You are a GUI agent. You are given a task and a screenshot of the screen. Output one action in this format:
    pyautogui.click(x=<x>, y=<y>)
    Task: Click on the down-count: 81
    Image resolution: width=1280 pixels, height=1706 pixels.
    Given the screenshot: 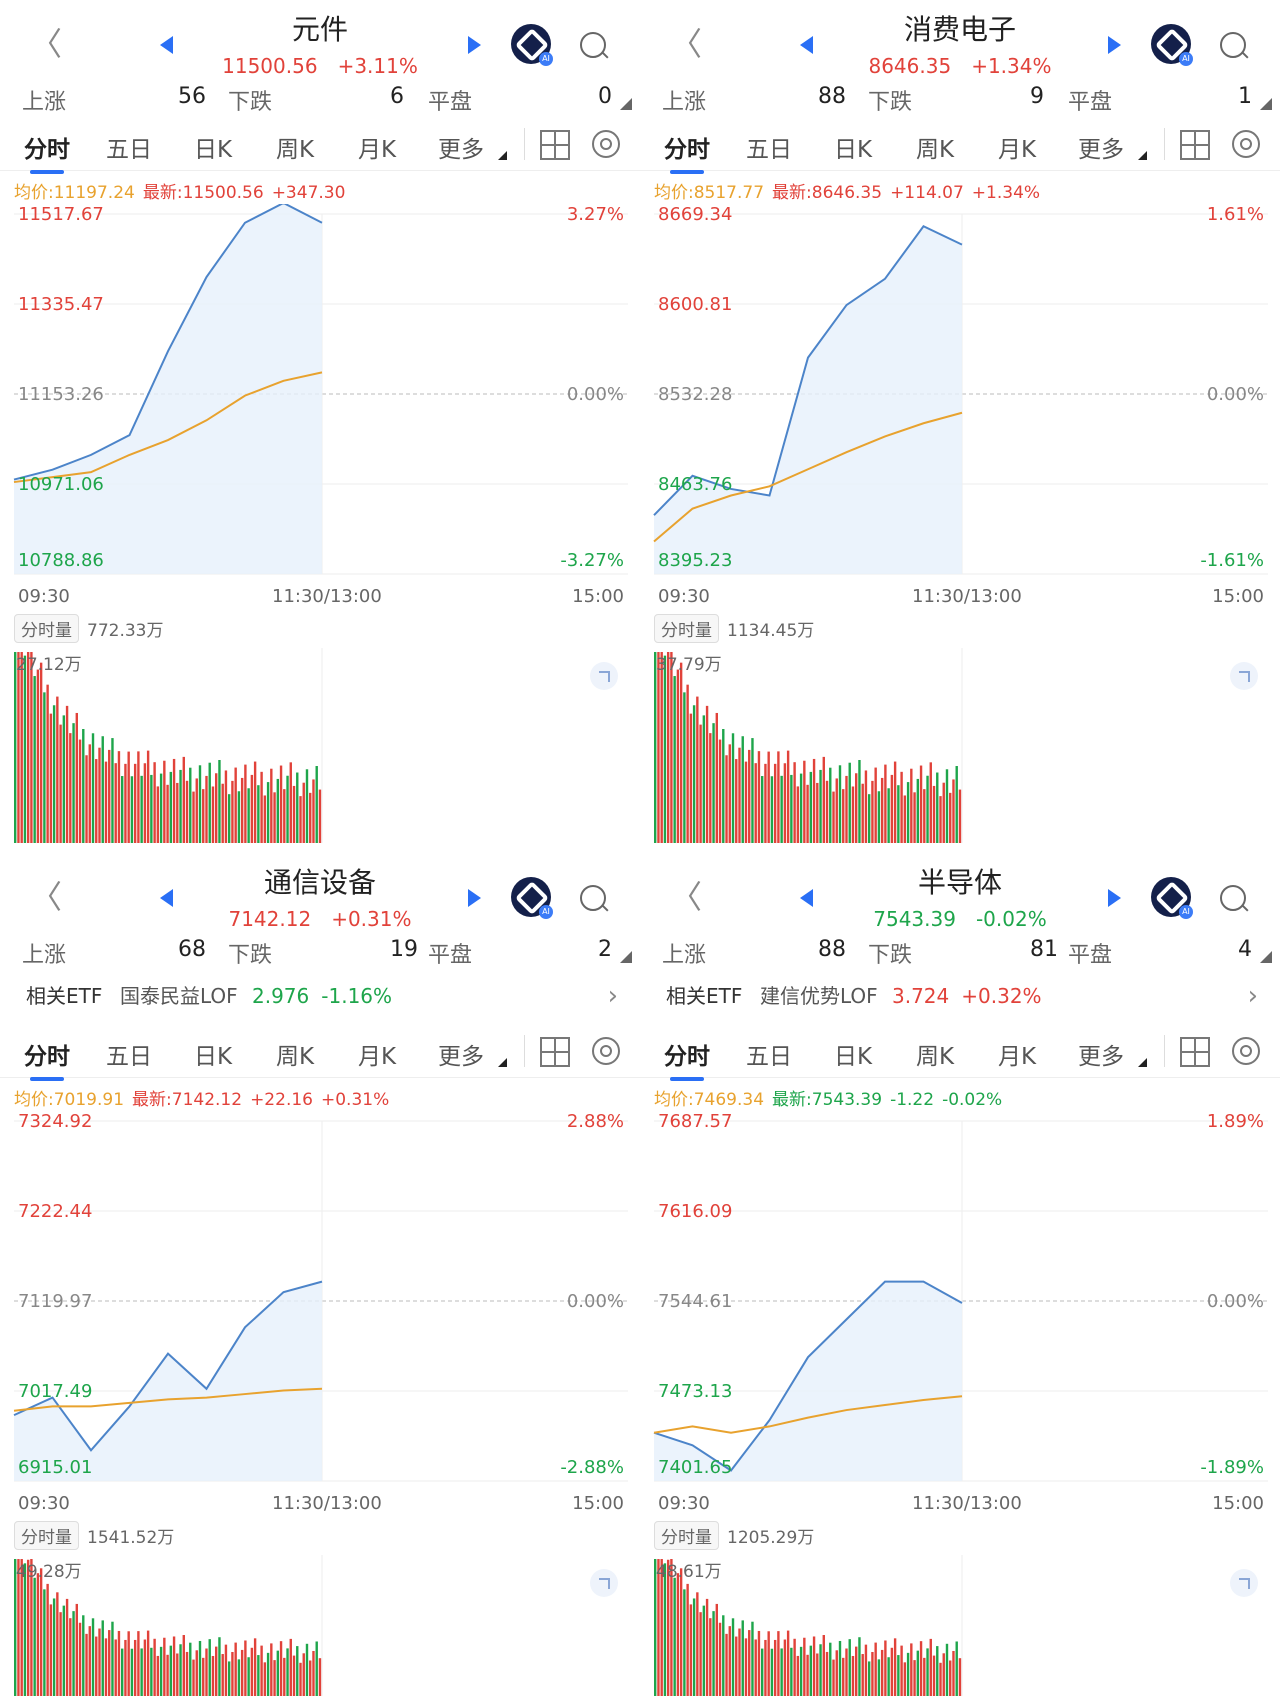 What is the action you would take?
    pyautogui.click(x=1044, y=949)
    